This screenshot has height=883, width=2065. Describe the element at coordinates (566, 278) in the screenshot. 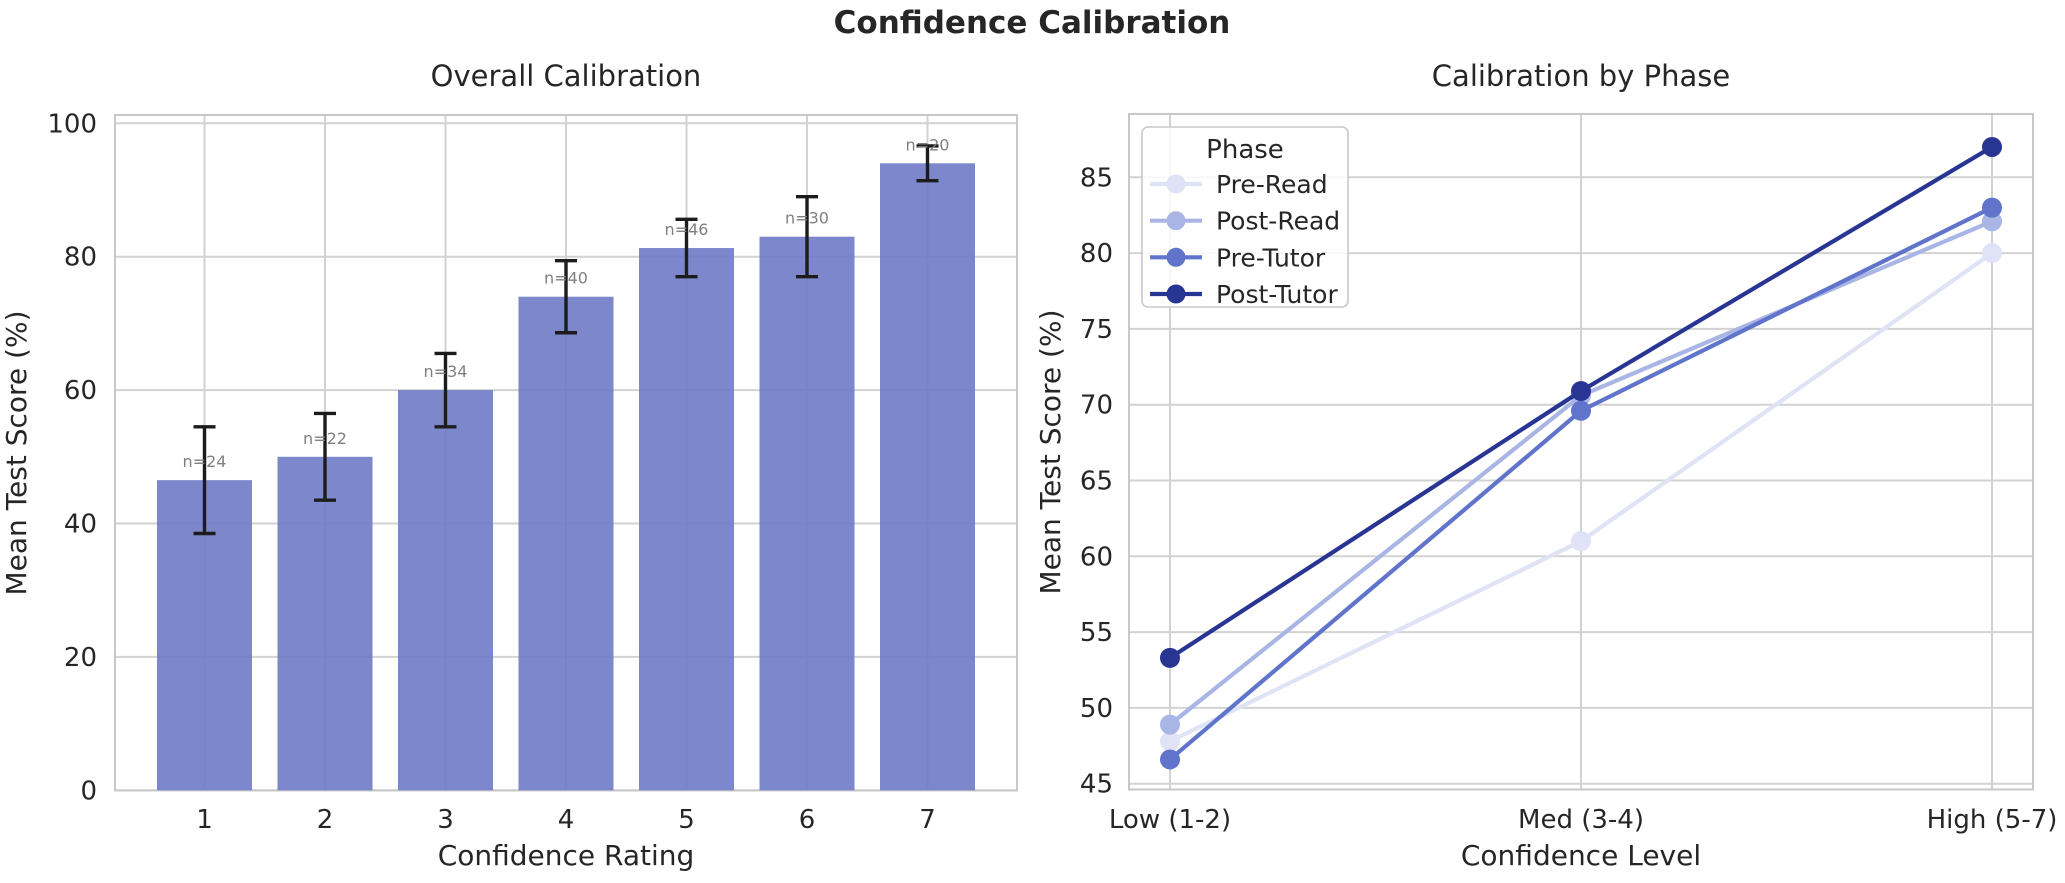

I see `sample-size-label: n=40` at that location.